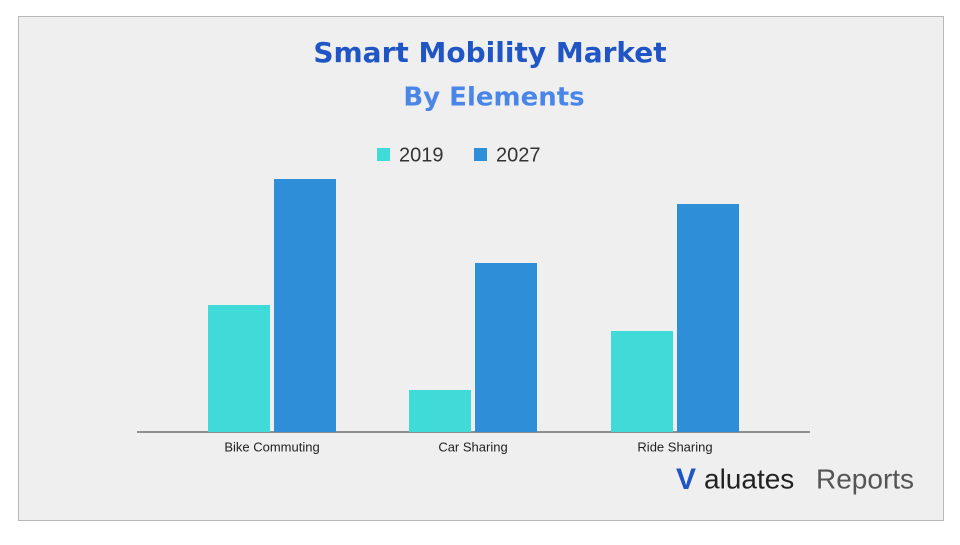 Image resolution: width=960 pixels, height=545 pixels. What do you see at coordinates (271, 446) in the screenshot?
I see `x-tick-label: Bike Commuting` at bounding box center [271, 446].